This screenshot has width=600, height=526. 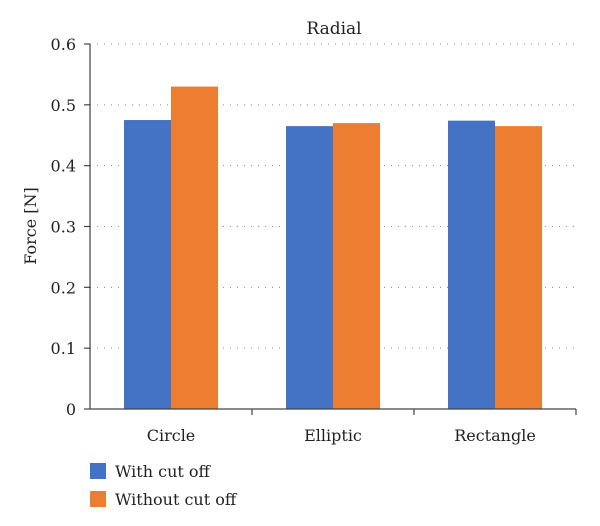 What do you see at coordinates (171, 435) in the screenshot?
I see `x-tick-label: Circle` at bounding box center [171, 435].